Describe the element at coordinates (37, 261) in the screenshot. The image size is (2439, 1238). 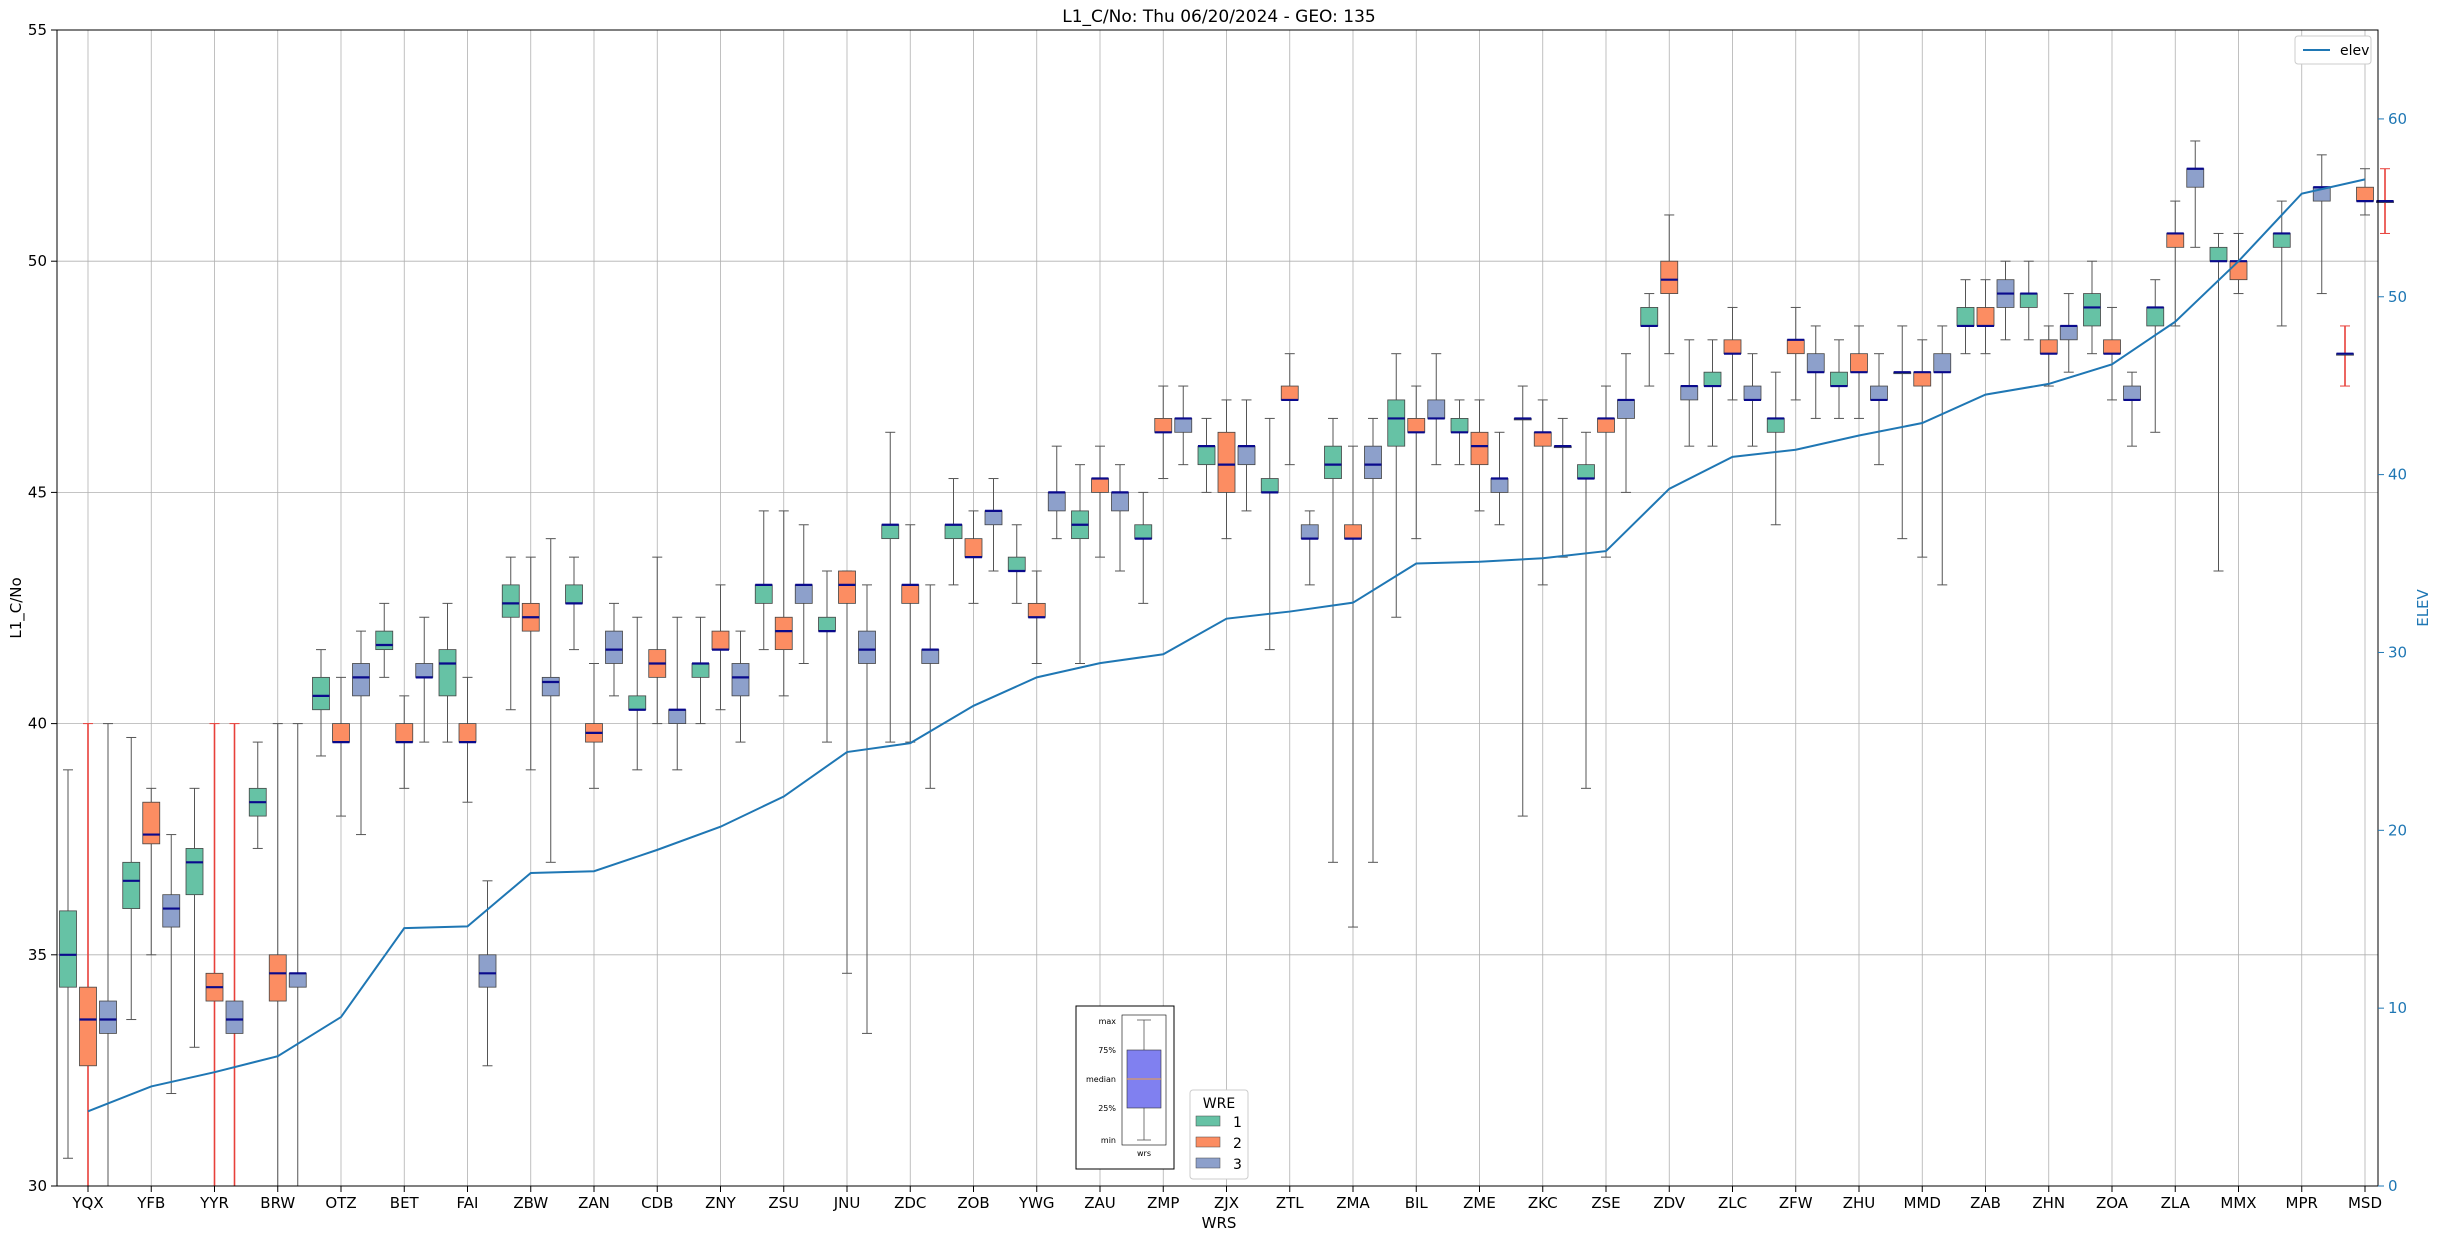
I see `y-tick-label: 50` at that location.